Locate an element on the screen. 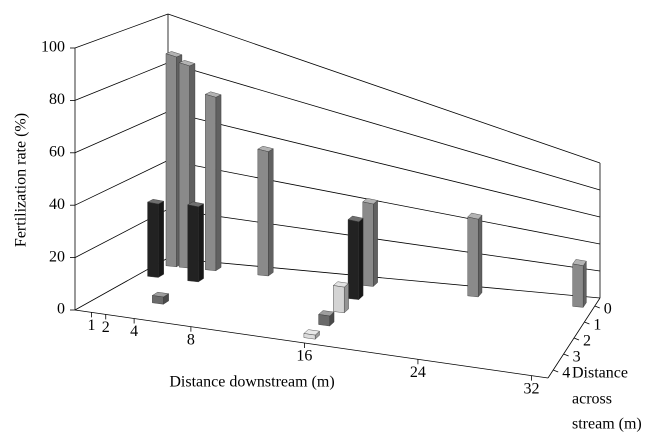 Image resolution: width=665 pixels, height=435 pixels. x-tick-label: 1 is located at coordinates (92, 325).